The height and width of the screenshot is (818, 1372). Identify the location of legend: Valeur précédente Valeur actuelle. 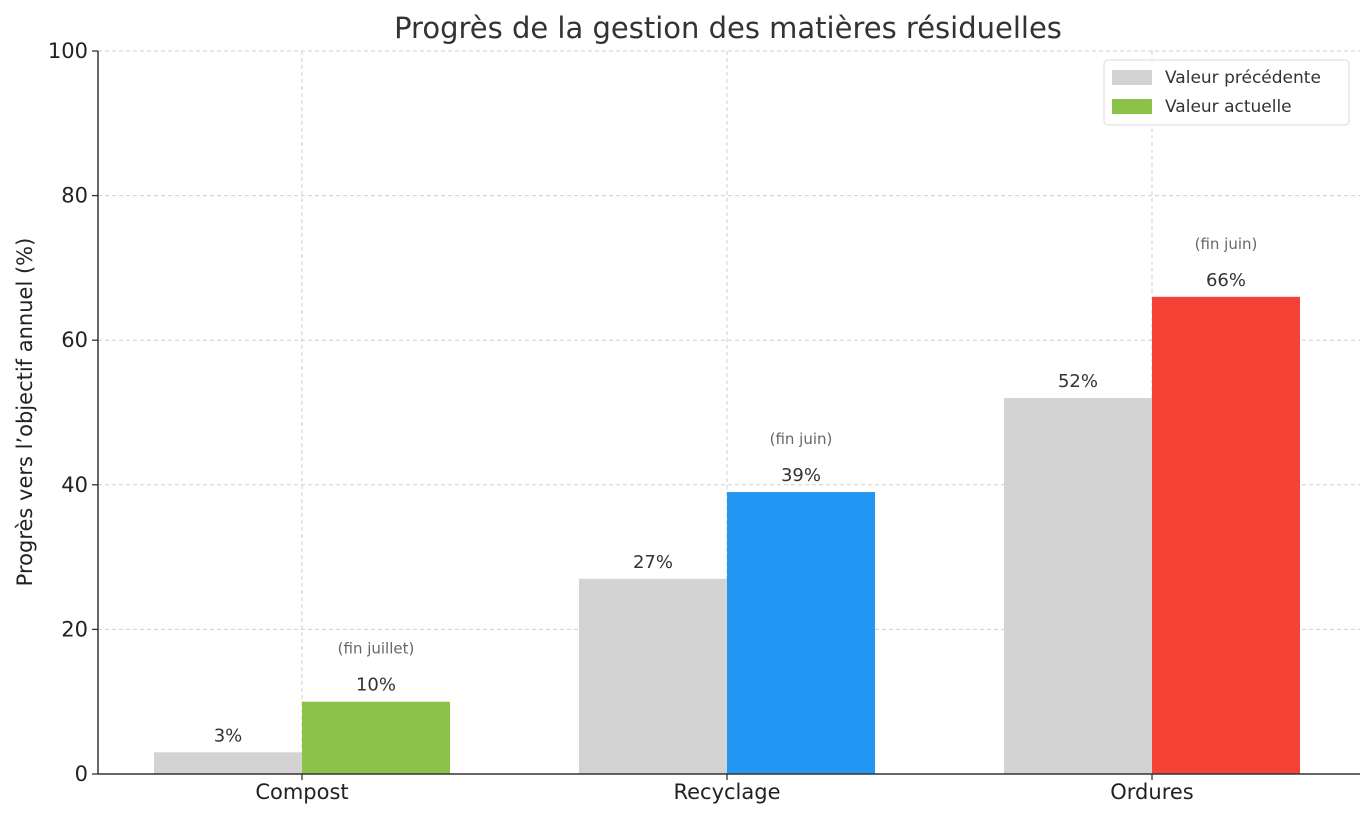
(1226, 92).